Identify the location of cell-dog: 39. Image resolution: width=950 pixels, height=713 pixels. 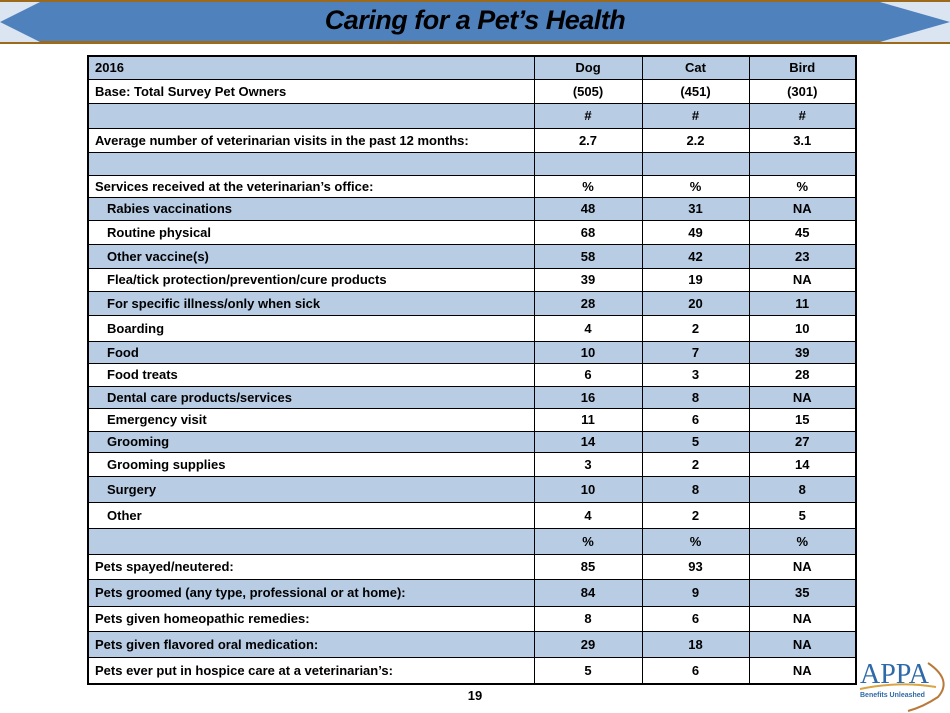
(588, 279).